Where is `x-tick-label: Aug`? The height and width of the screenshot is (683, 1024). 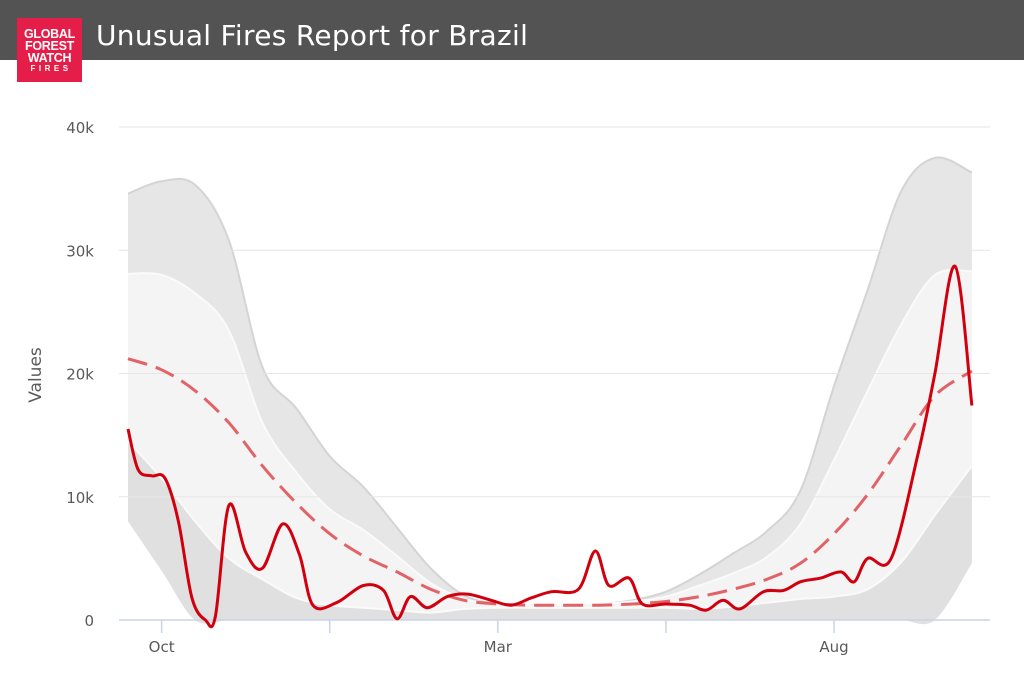
x-tick-label: Aug is located at coordinates (833, 647).